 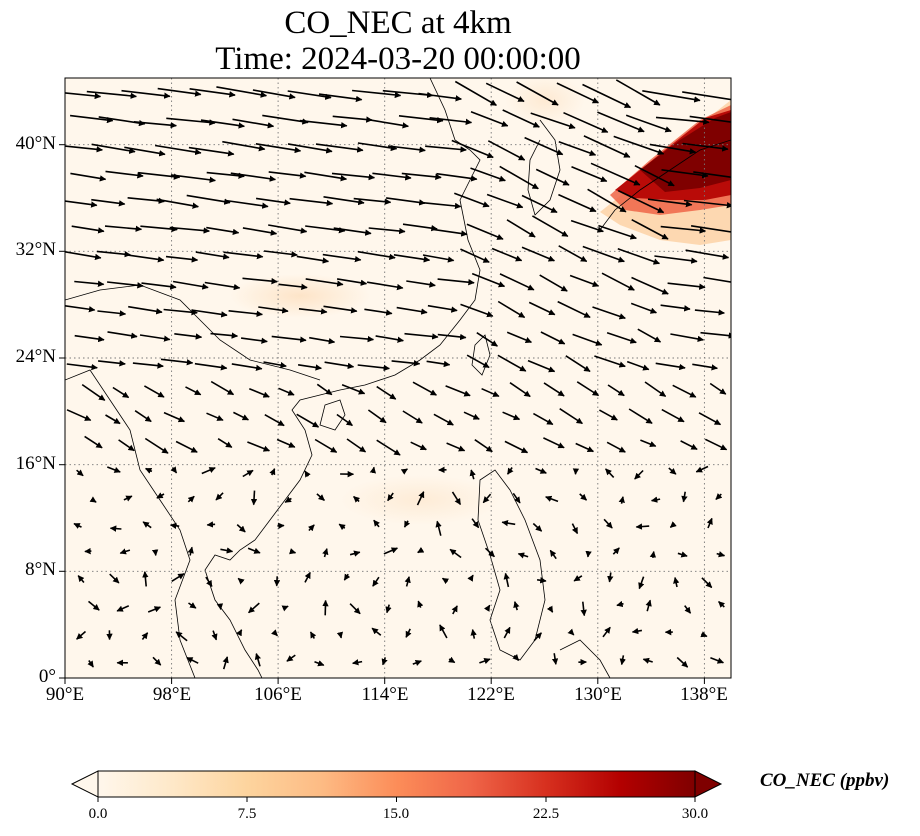 I want to click on x-tick-label: 122°E, so click(x=491, y=694).